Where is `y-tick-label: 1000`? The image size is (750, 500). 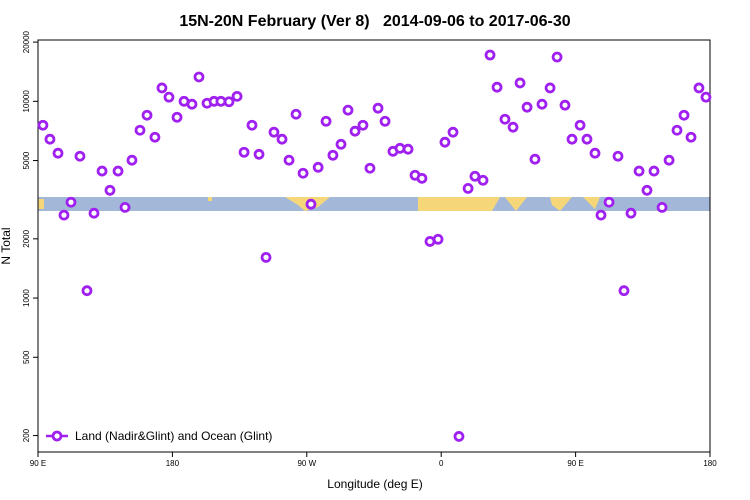 y-tick-label: 1000 is located at coordinates (26, 298).